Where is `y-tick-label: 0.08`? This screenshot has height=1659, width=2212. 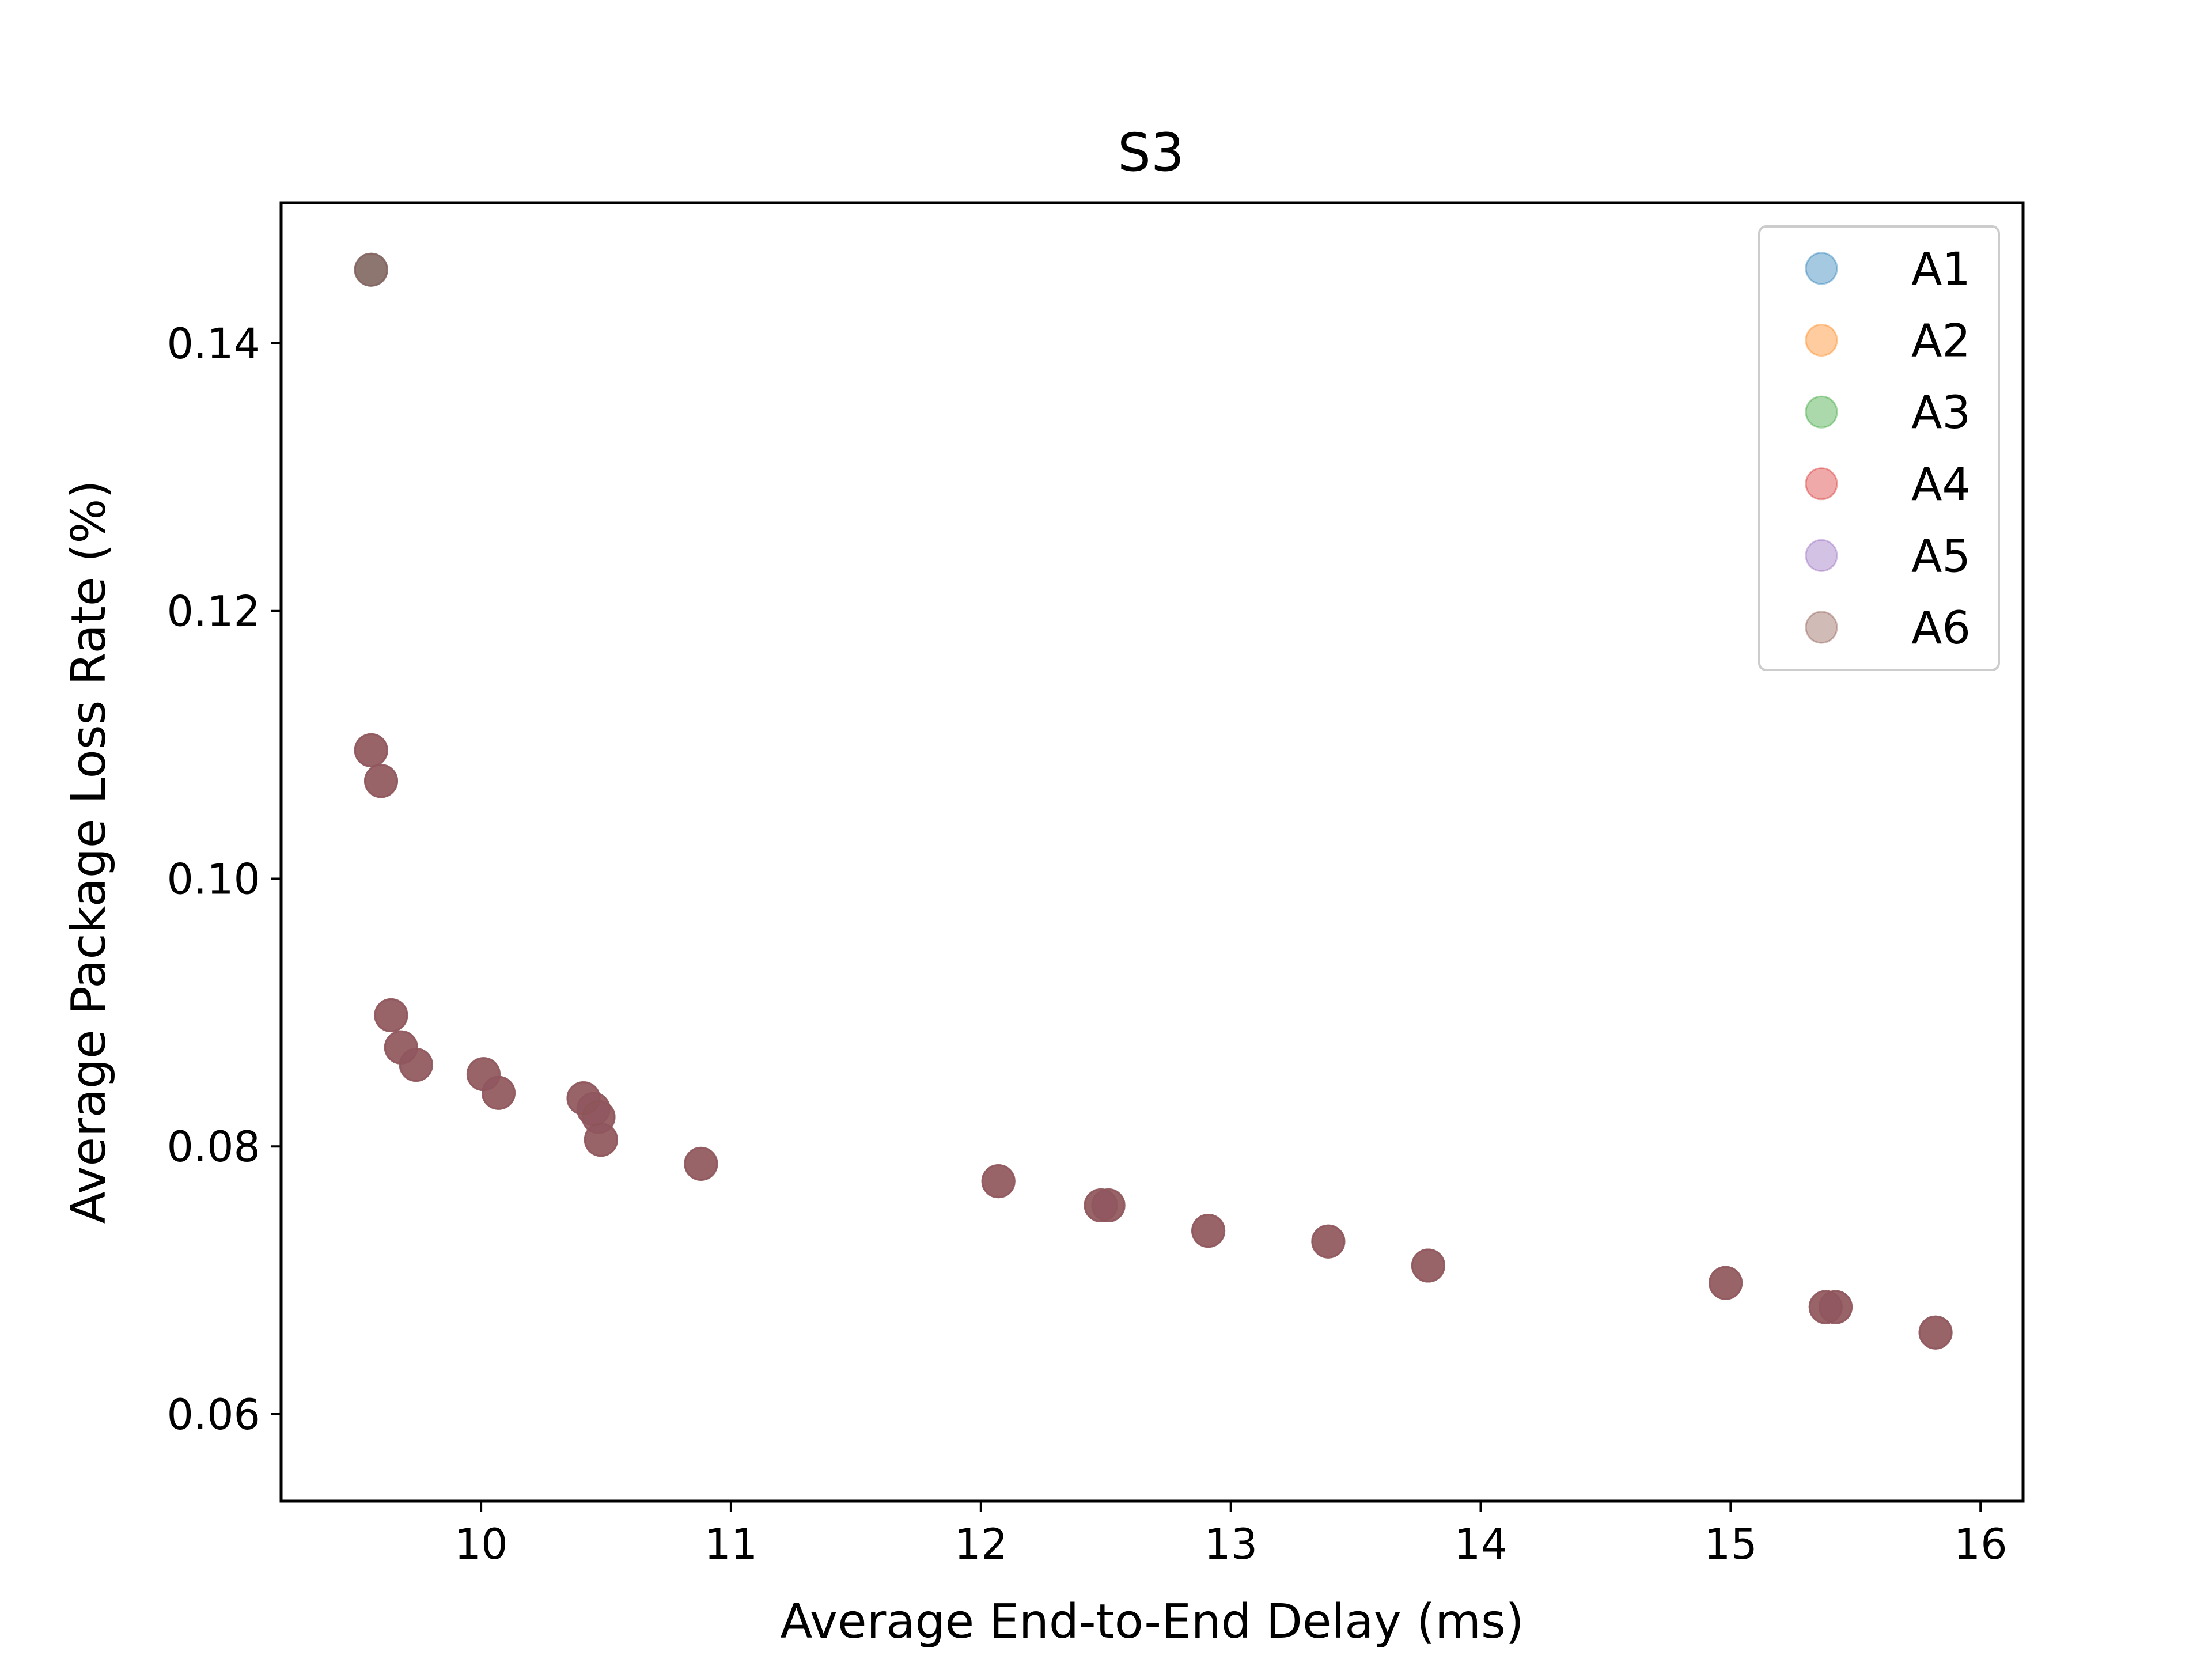
y-tick-label: 0.08 is located at coordinates (213, 1147).